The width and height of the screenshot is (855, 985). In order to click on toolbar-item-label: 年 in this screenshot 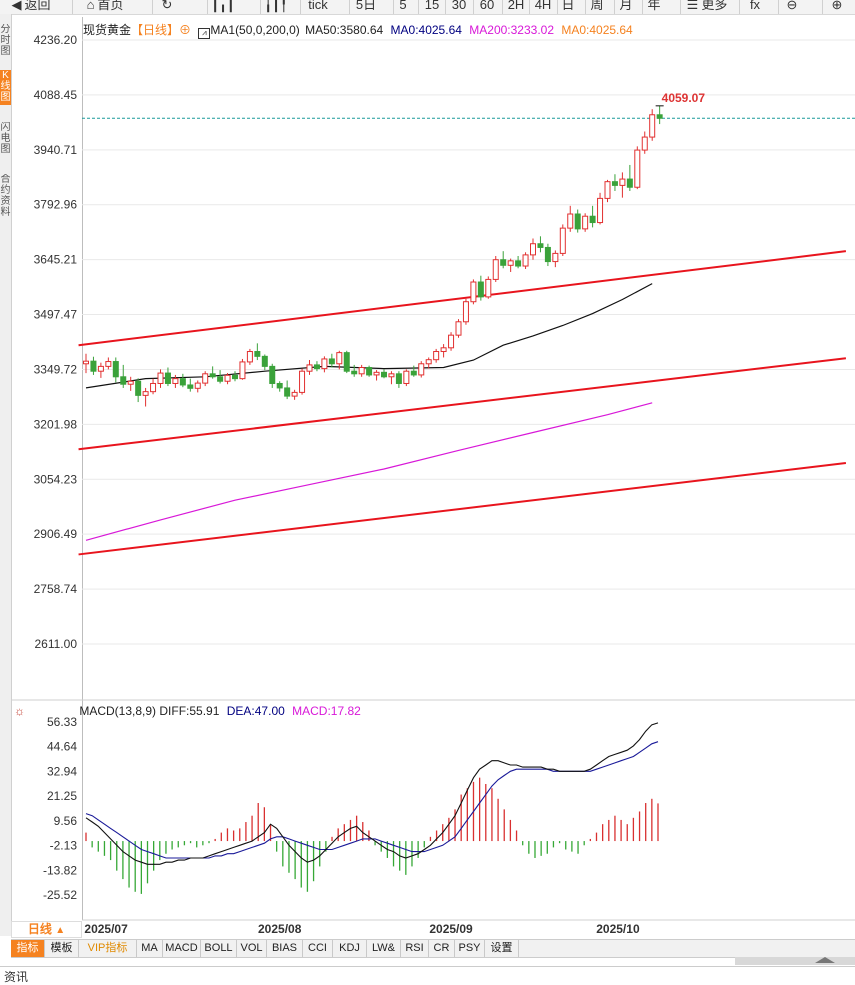, I will do `click(654, 6)`.